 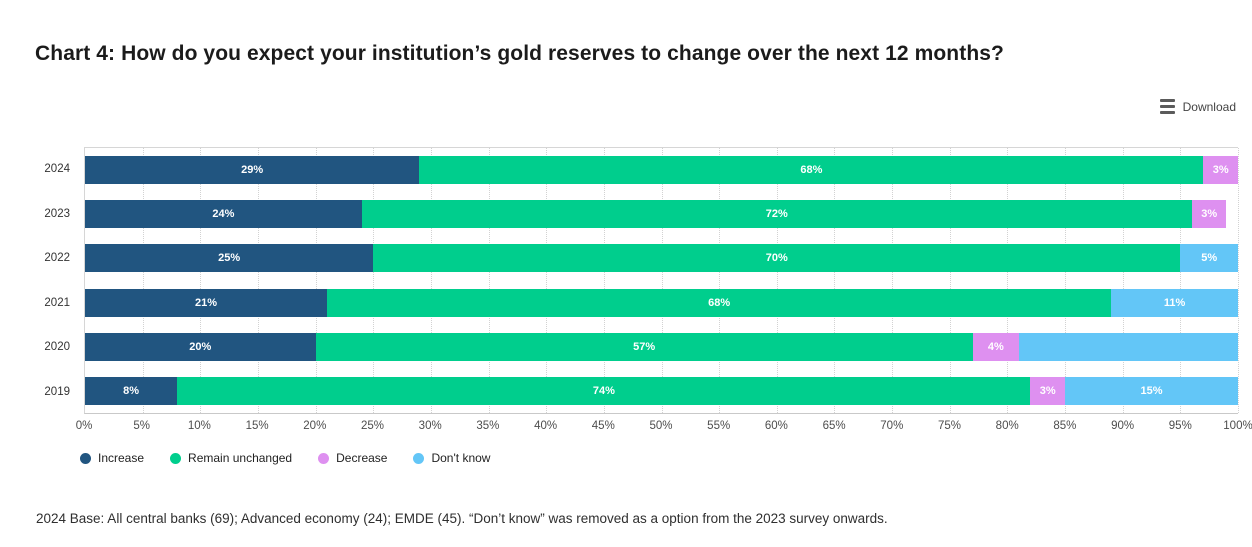 What do you see at coordinates (1048, 390) in the screenshot?
I see `bar-segment-2019-decrease: 3%` at bounding box center [1048, 390].